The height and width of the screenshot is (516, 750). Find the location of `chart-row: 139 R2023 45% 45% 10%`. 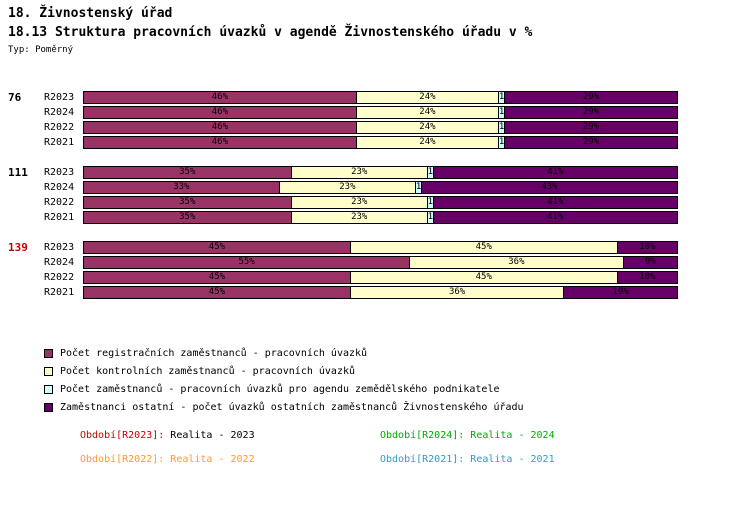

chart-row: 139 R2023 45% 45% 10% is located at coordinates (343, 247).